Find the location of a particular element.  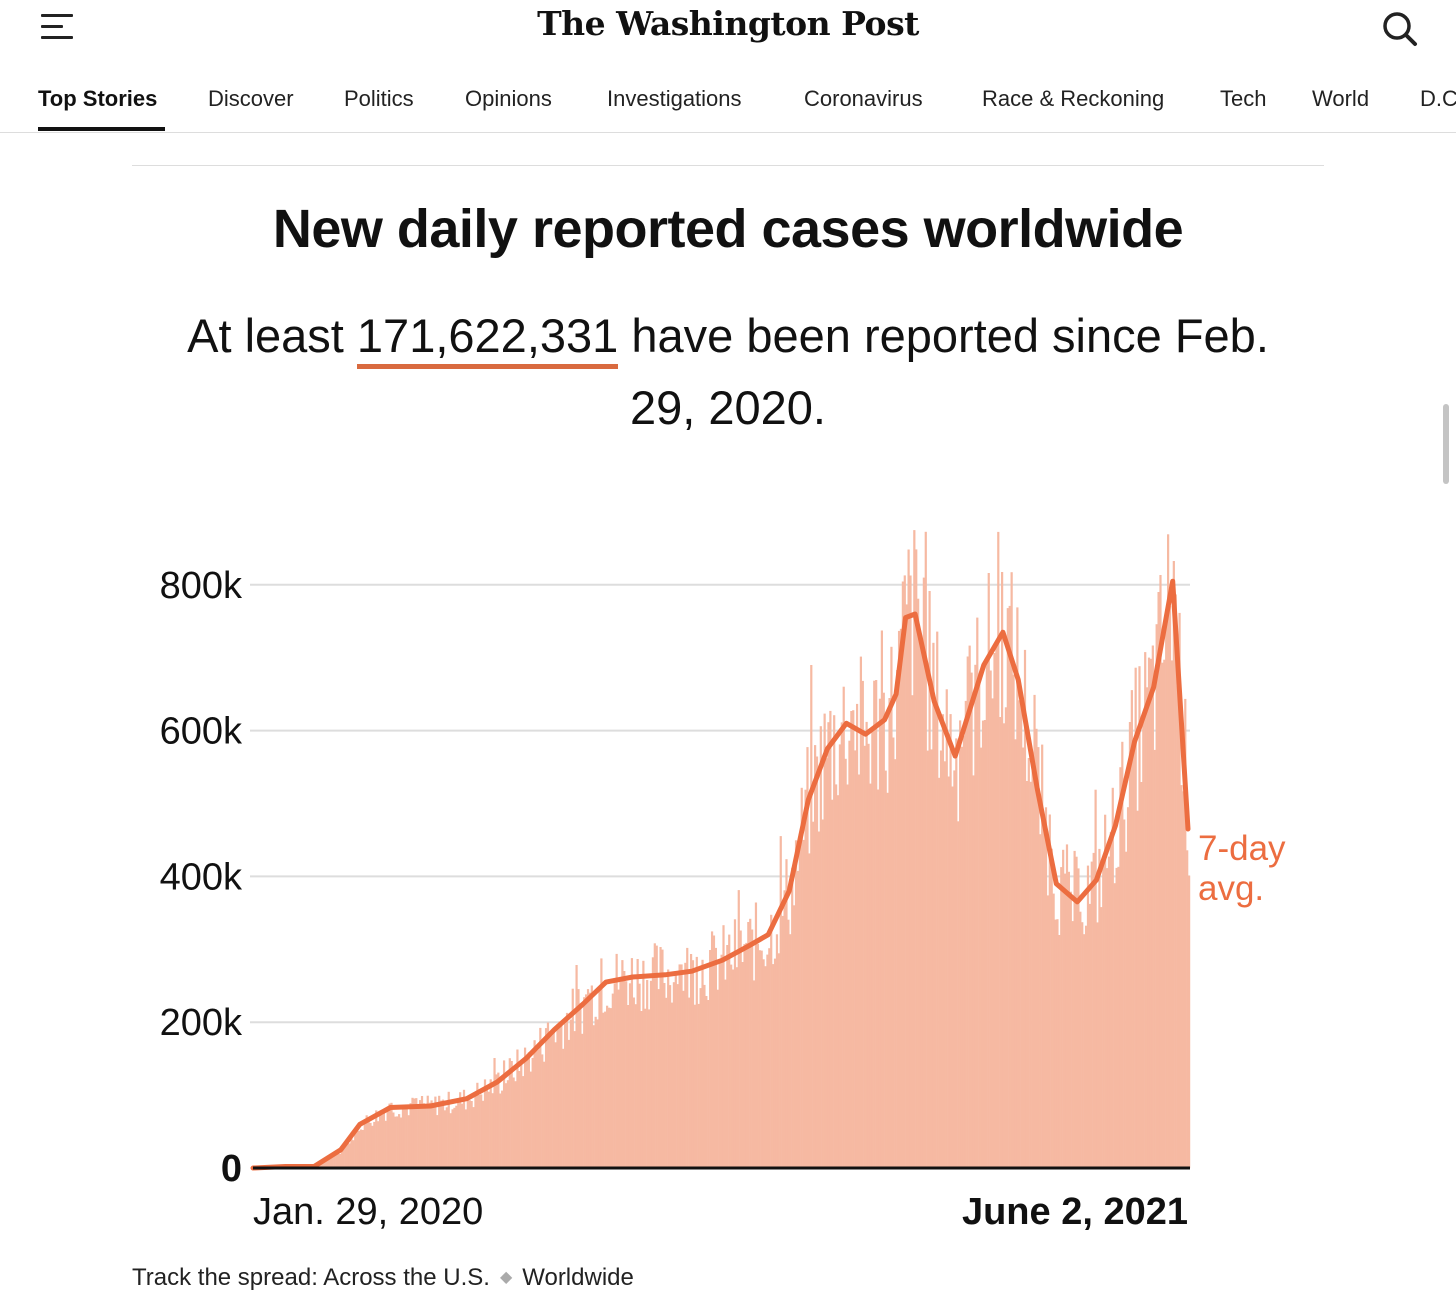

tab-politics: Politics is located at coordinates (379, 98).